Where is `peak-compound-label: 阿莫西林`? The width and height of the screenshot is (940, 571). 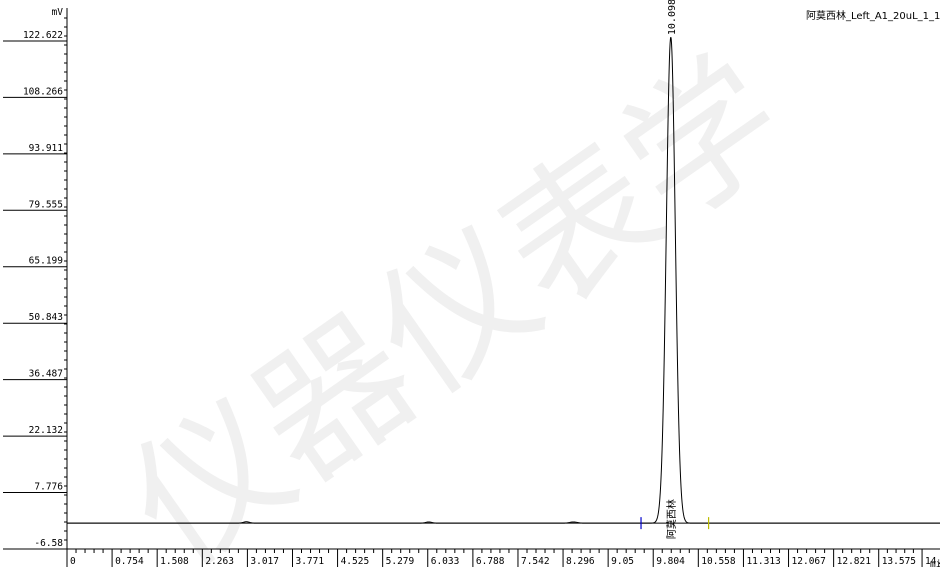 peak-compound-label: 阿莫西林 is located at coordinates (671, 519).